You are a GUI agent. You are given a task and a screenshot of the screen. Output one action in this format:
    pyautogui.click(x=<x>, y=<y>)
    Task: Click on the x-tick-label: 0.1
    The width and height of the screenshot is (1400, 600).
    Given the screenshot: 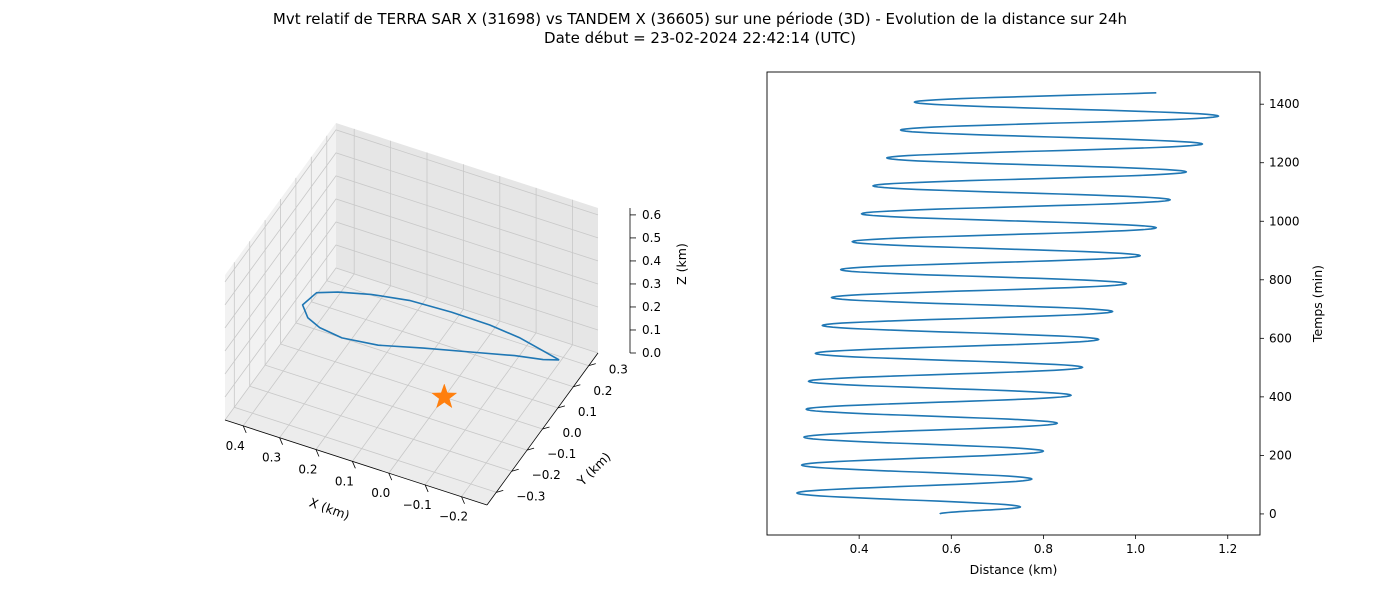 What is the action you would take?
    pyautogui.click(x=344, y=481)
    